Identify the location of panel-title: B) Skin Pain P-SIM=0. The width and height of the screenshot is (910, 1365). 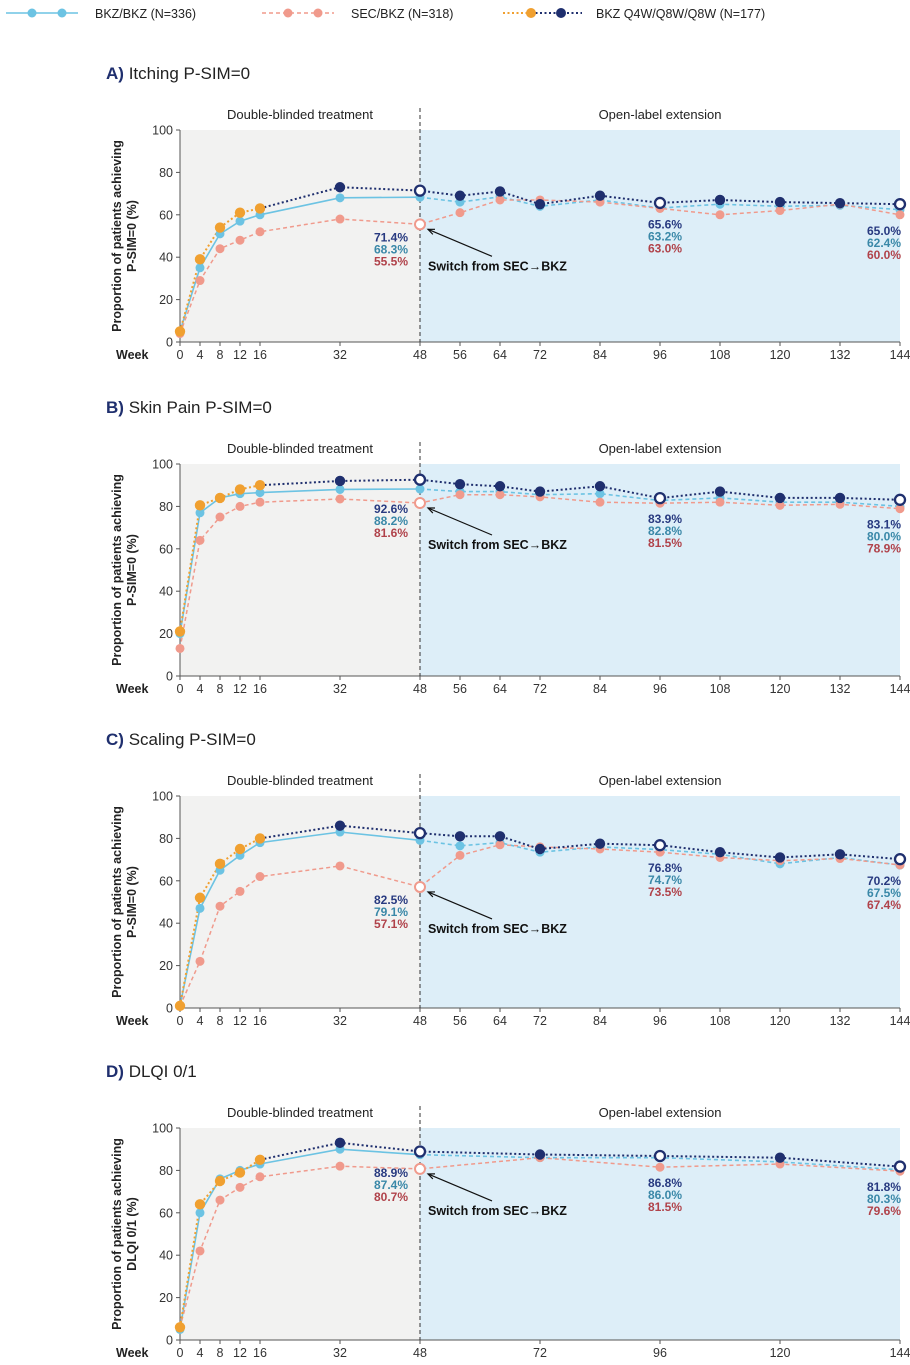
(189, 408).